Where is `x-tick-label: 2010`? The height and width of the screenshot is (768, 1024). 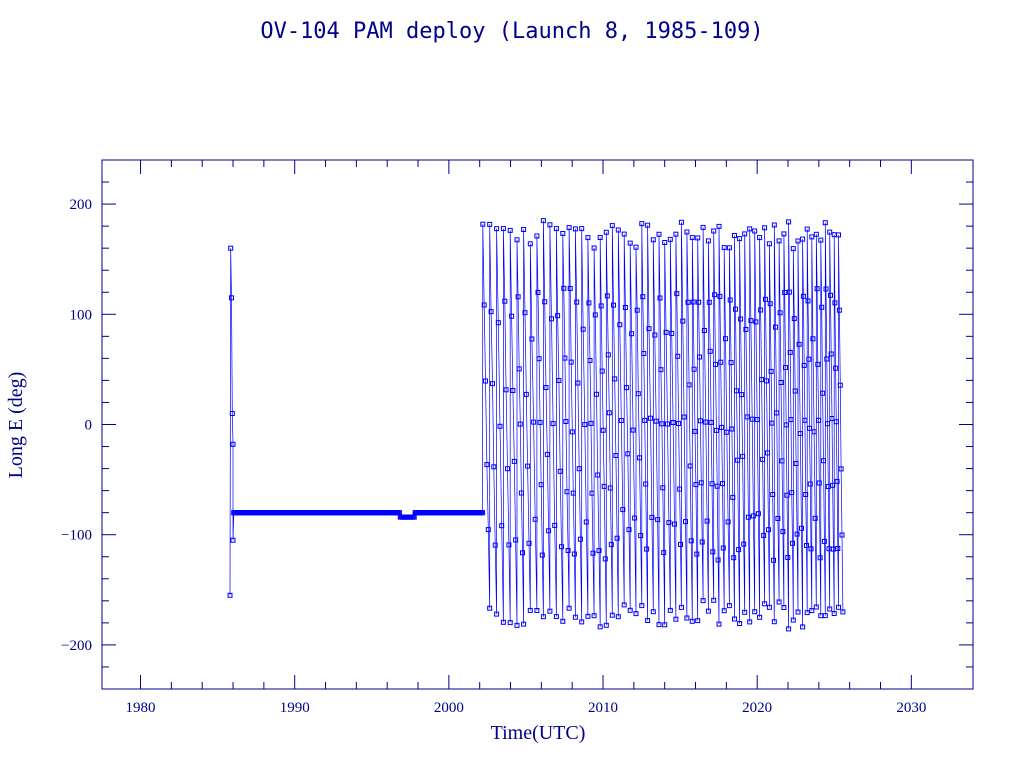 x-tick-label: 2010 is located at coordinates (603, 708).